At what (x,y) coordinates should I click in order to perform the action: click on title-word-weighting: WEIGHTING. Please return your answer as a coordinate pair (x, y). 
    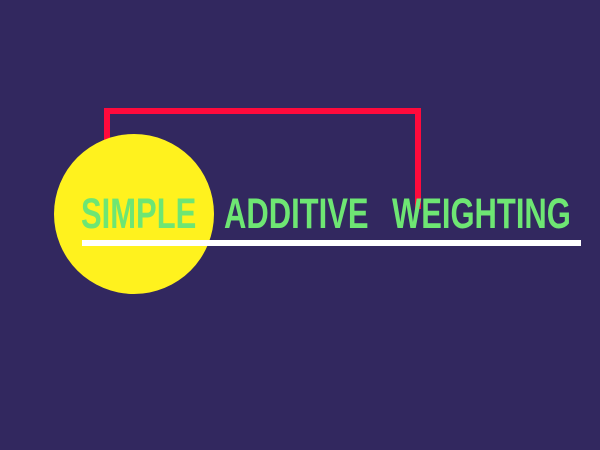
    Looking at the image, I should click on (481, 214).